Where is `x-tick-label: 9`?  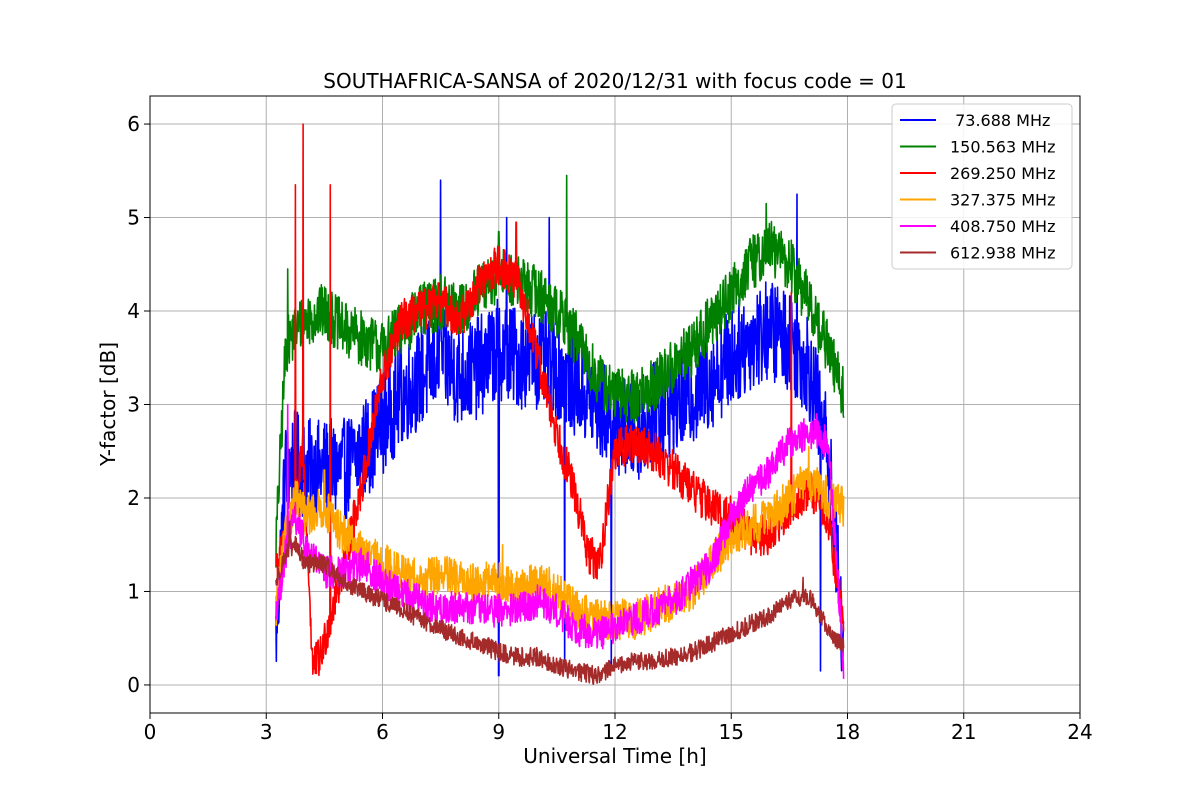 x-tick-label: 9 is located at coordinates (498, 732).